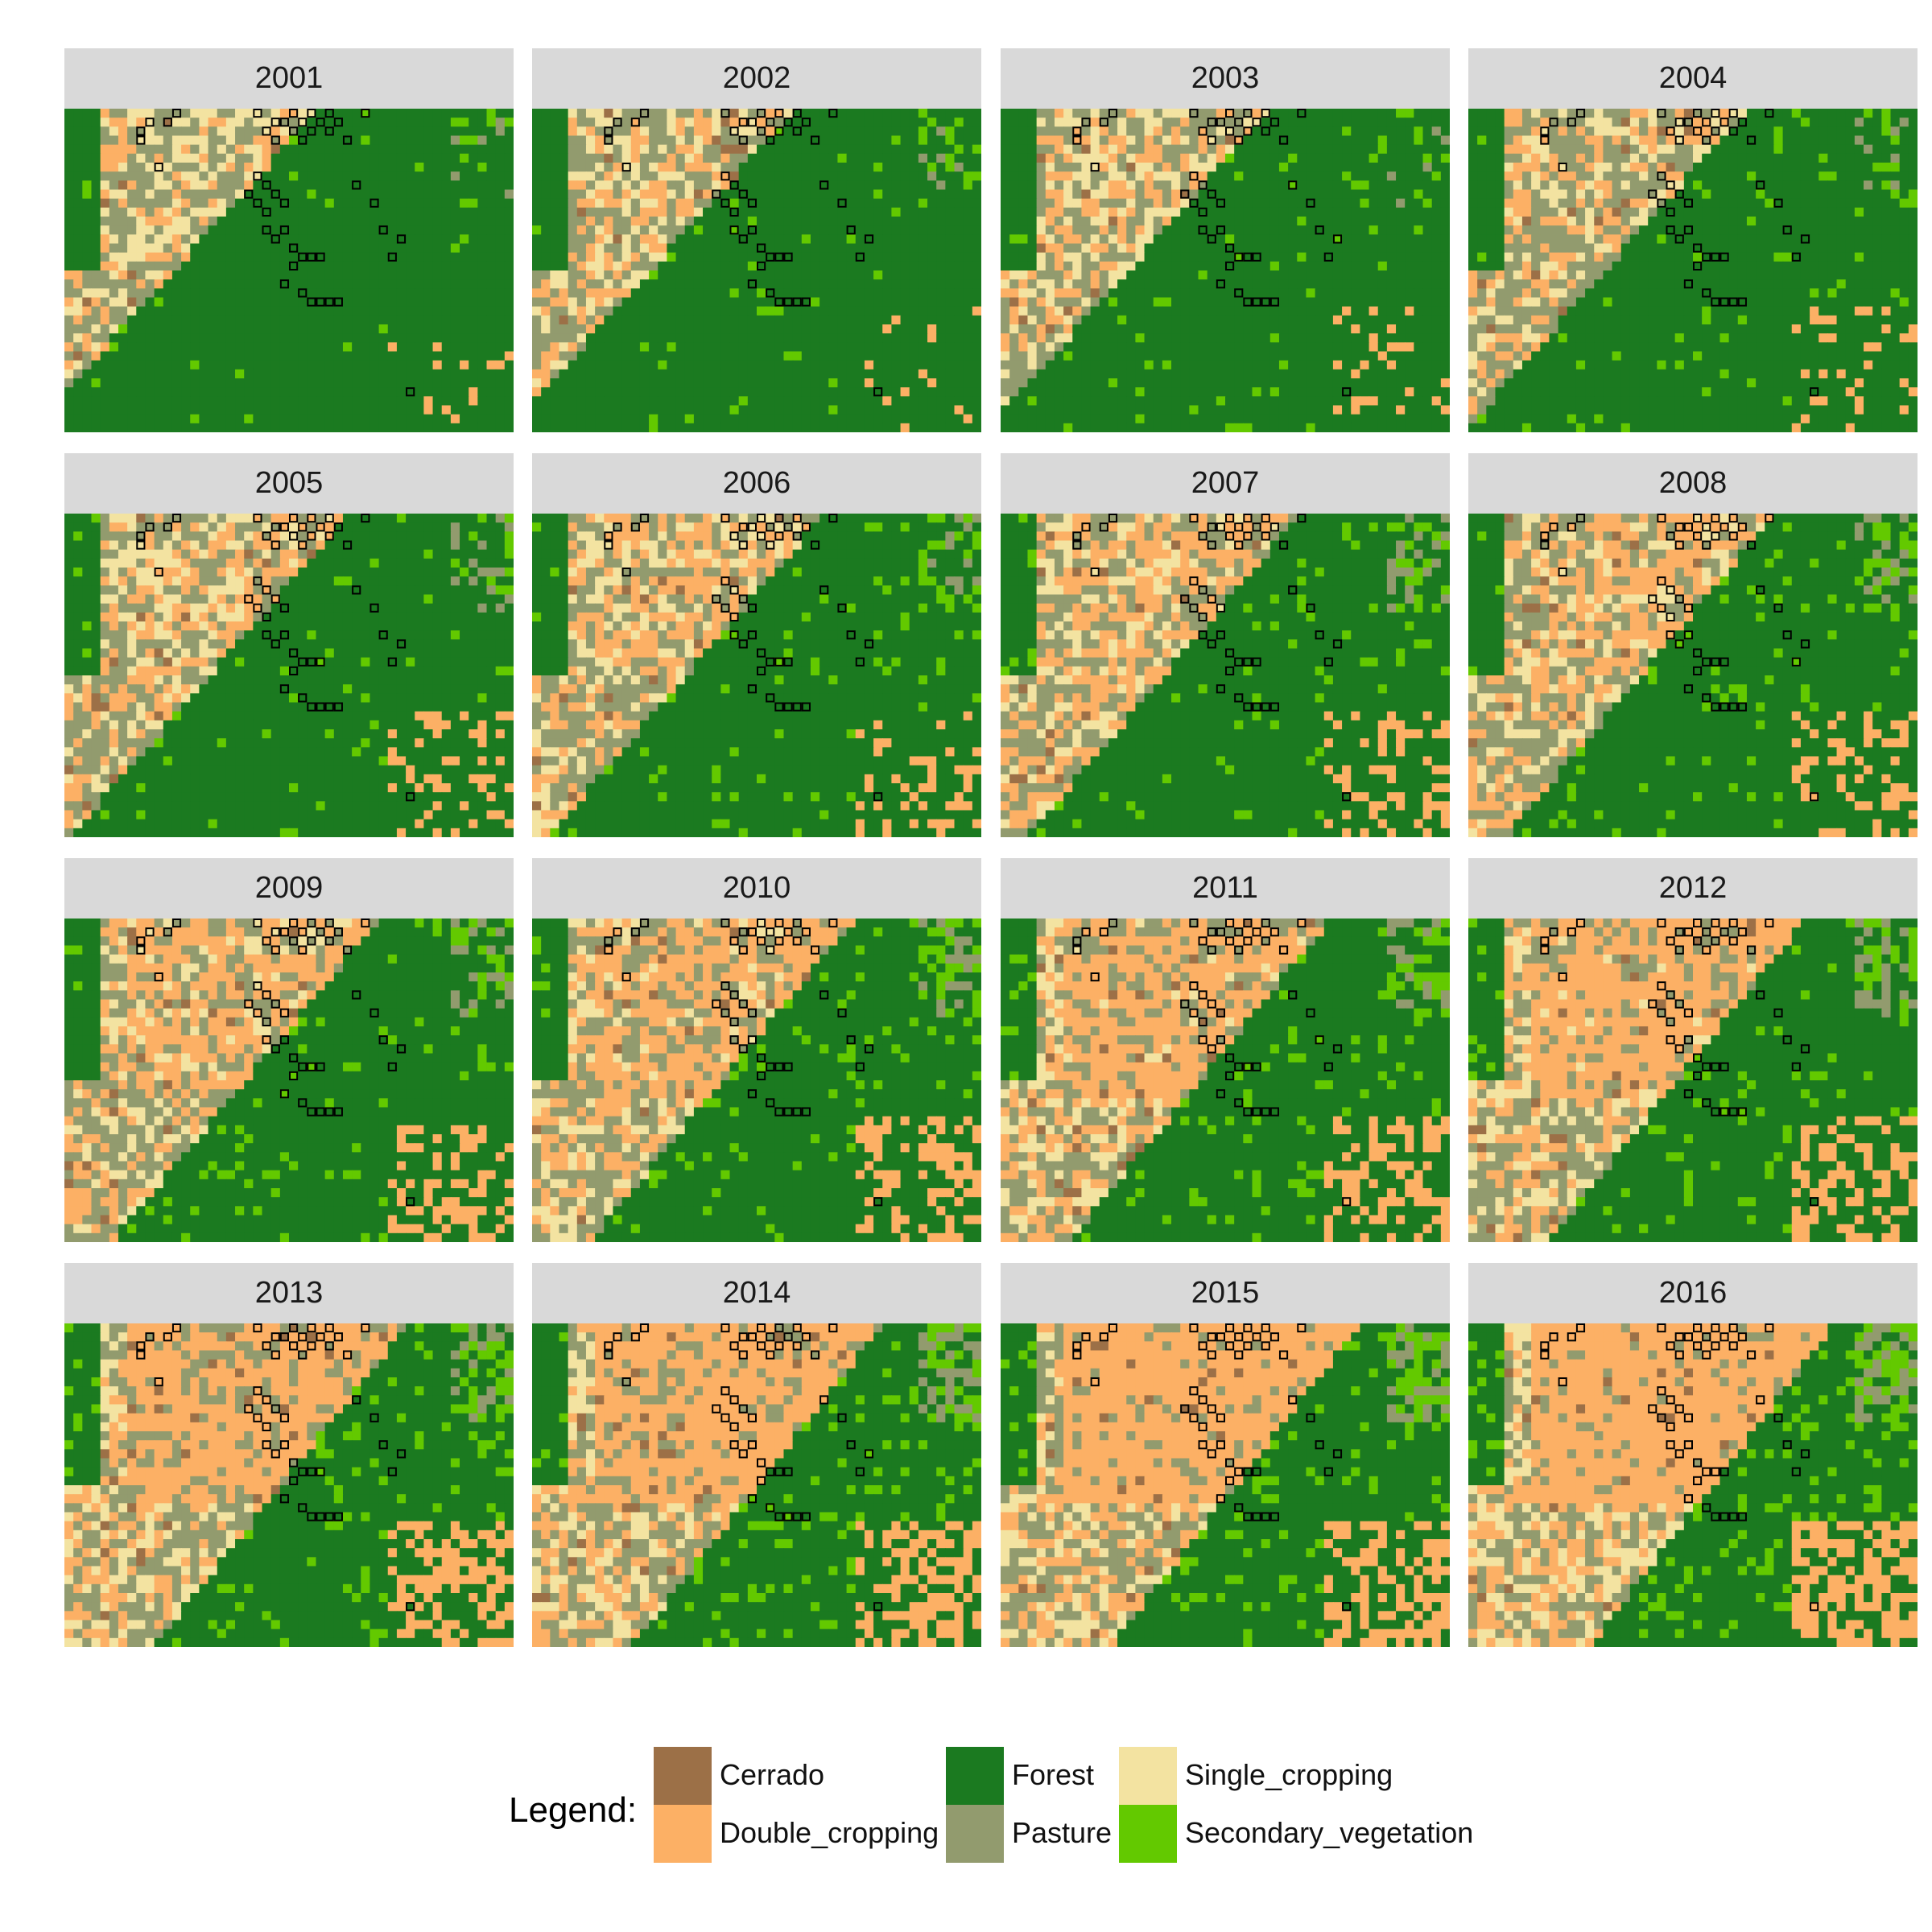 The height and width of the screenshot is (1932, 1932). I want to click on map-panel-2012: 2012, so click(1693, 1050).